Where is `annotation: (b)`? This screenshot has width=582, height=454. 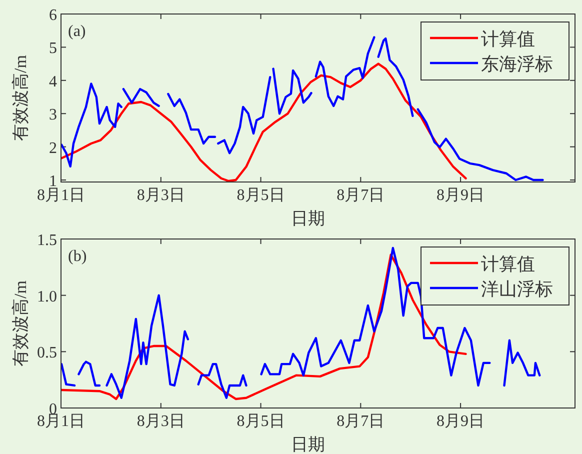
annotation: (b) is located at coordinates (77, 256).